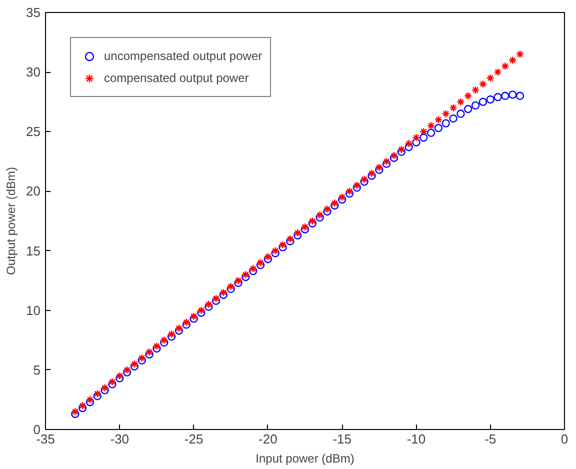 This screenshot has width=576, height=469. I want to click on x-tick-label: -10, so click(416, 439).